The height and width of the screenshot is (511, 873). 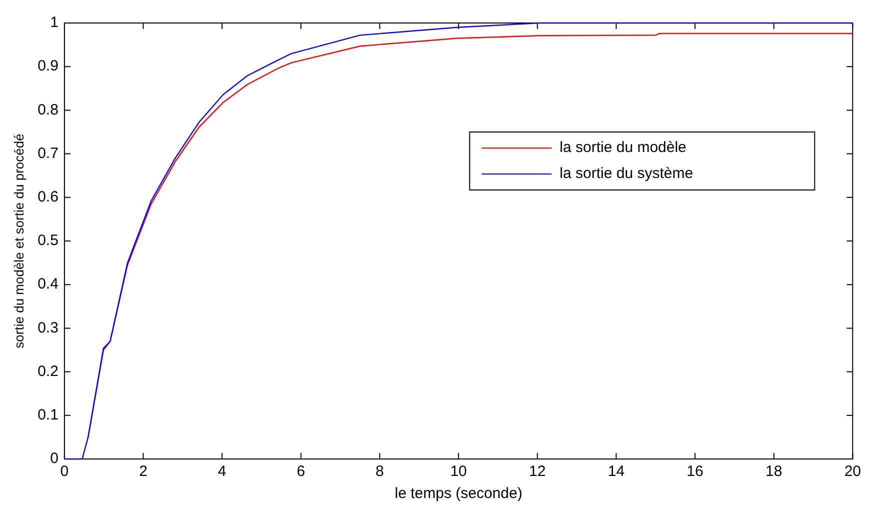 What do you see at coordinates (616, 471) in the screenshot?
I see `x-tick-label: 14` at bounding box center [616, 471].